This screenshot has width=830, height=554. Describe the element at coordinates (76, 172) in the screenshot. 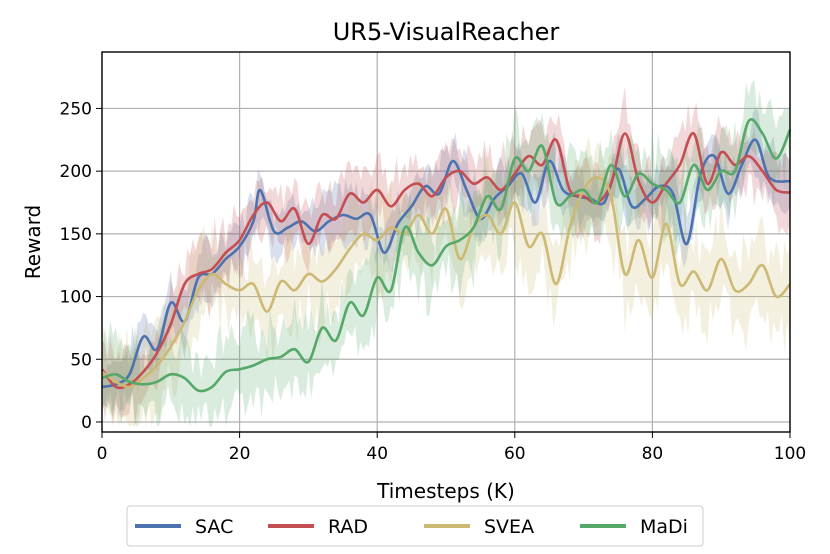

I see `y-tick-label: 200` at that location.